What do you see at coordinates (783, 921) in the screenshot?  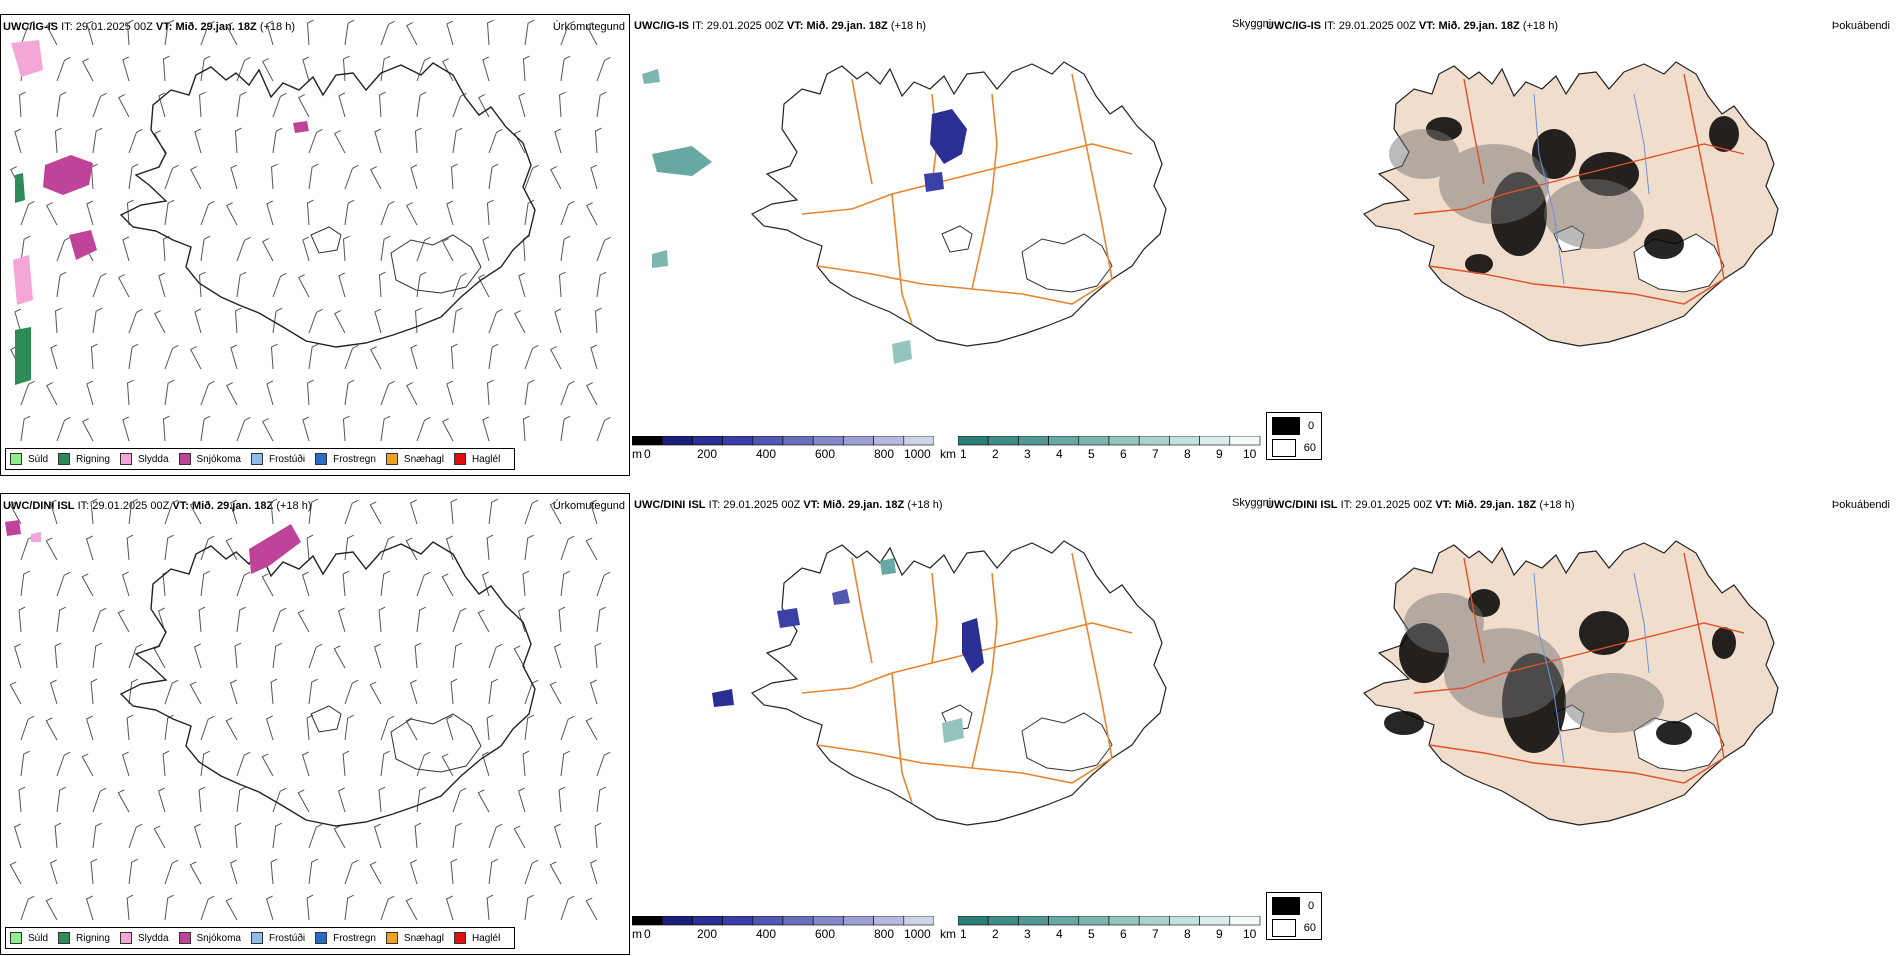 I see `ceiling-colorbar-swatches` at bounding box center [783, 921].